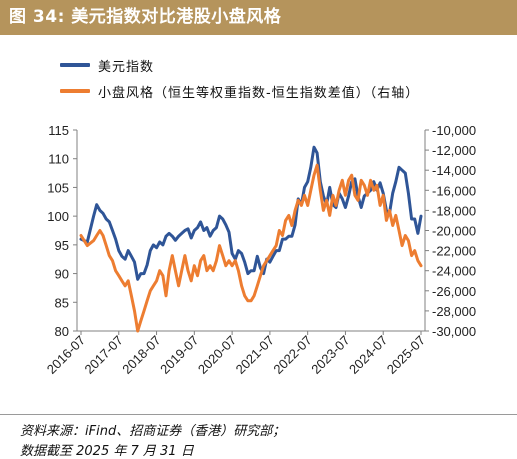 This screenshot has height=459, width=517. What do you see at coordinates (179, 355) in the screenshot?
I see `x-tick-label: 2019-07` at bounding box center [179, 355].